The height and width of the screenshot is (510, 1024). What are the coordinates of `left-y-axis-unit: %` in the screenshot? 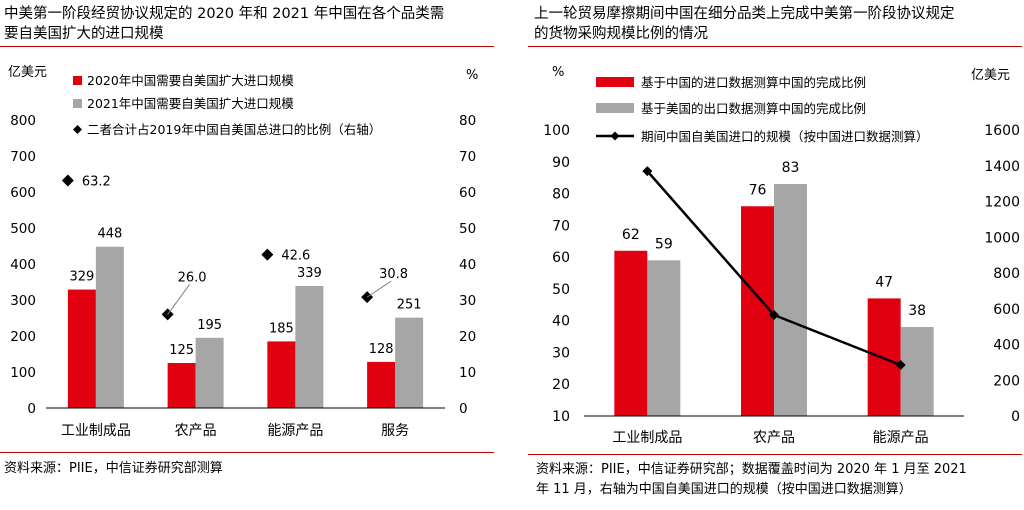 It's located at (558, 72).